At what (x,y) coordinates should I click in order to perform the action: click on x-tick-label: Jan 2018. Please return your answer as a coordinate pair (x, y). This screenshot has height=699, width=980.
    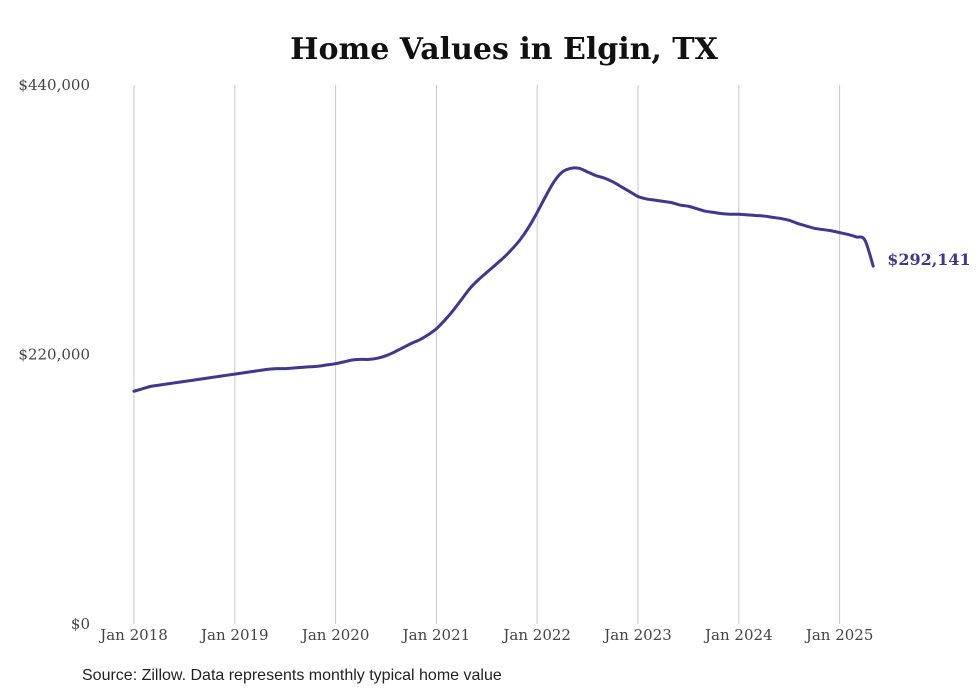
    Looking at the image, I should click on (133, 635).